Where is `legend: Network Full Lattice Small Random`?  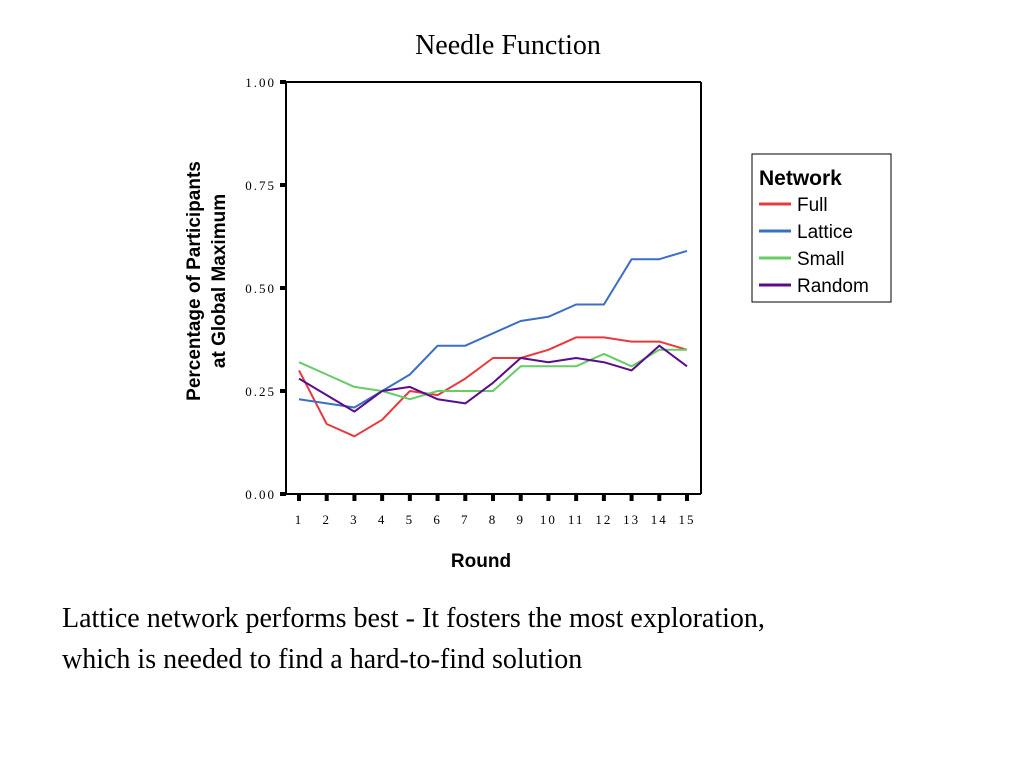
legend: Network Full Lattice Small Random is located at coordinates (821, 228).